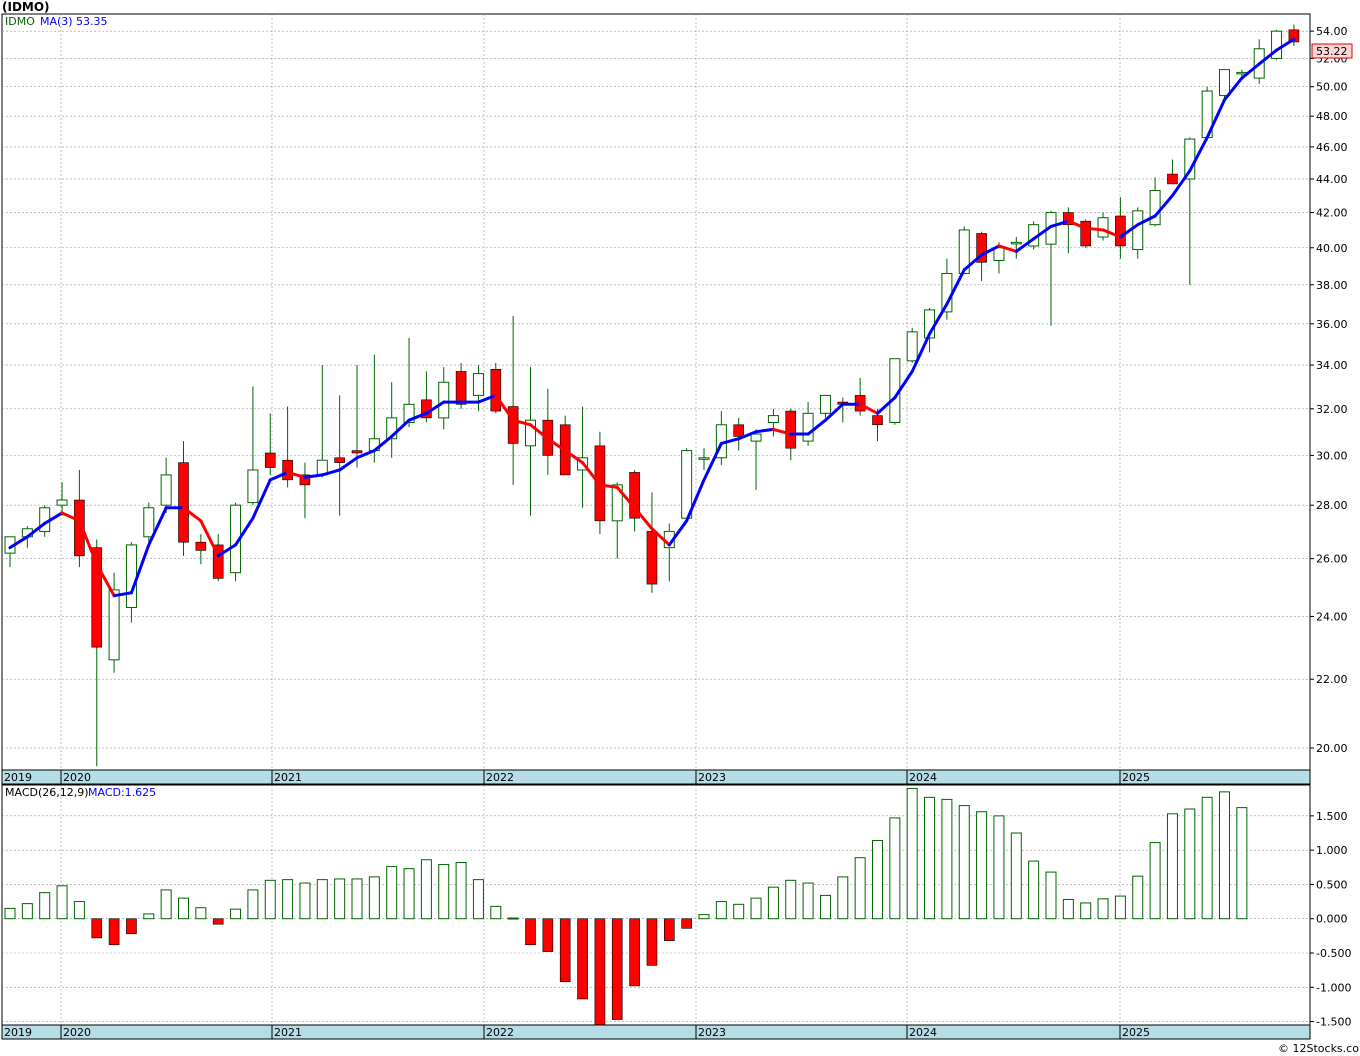 The height and width of the screenshot is (1056, 1360). I want to click on last-price-badge: 53.22, so click(1332, 51).